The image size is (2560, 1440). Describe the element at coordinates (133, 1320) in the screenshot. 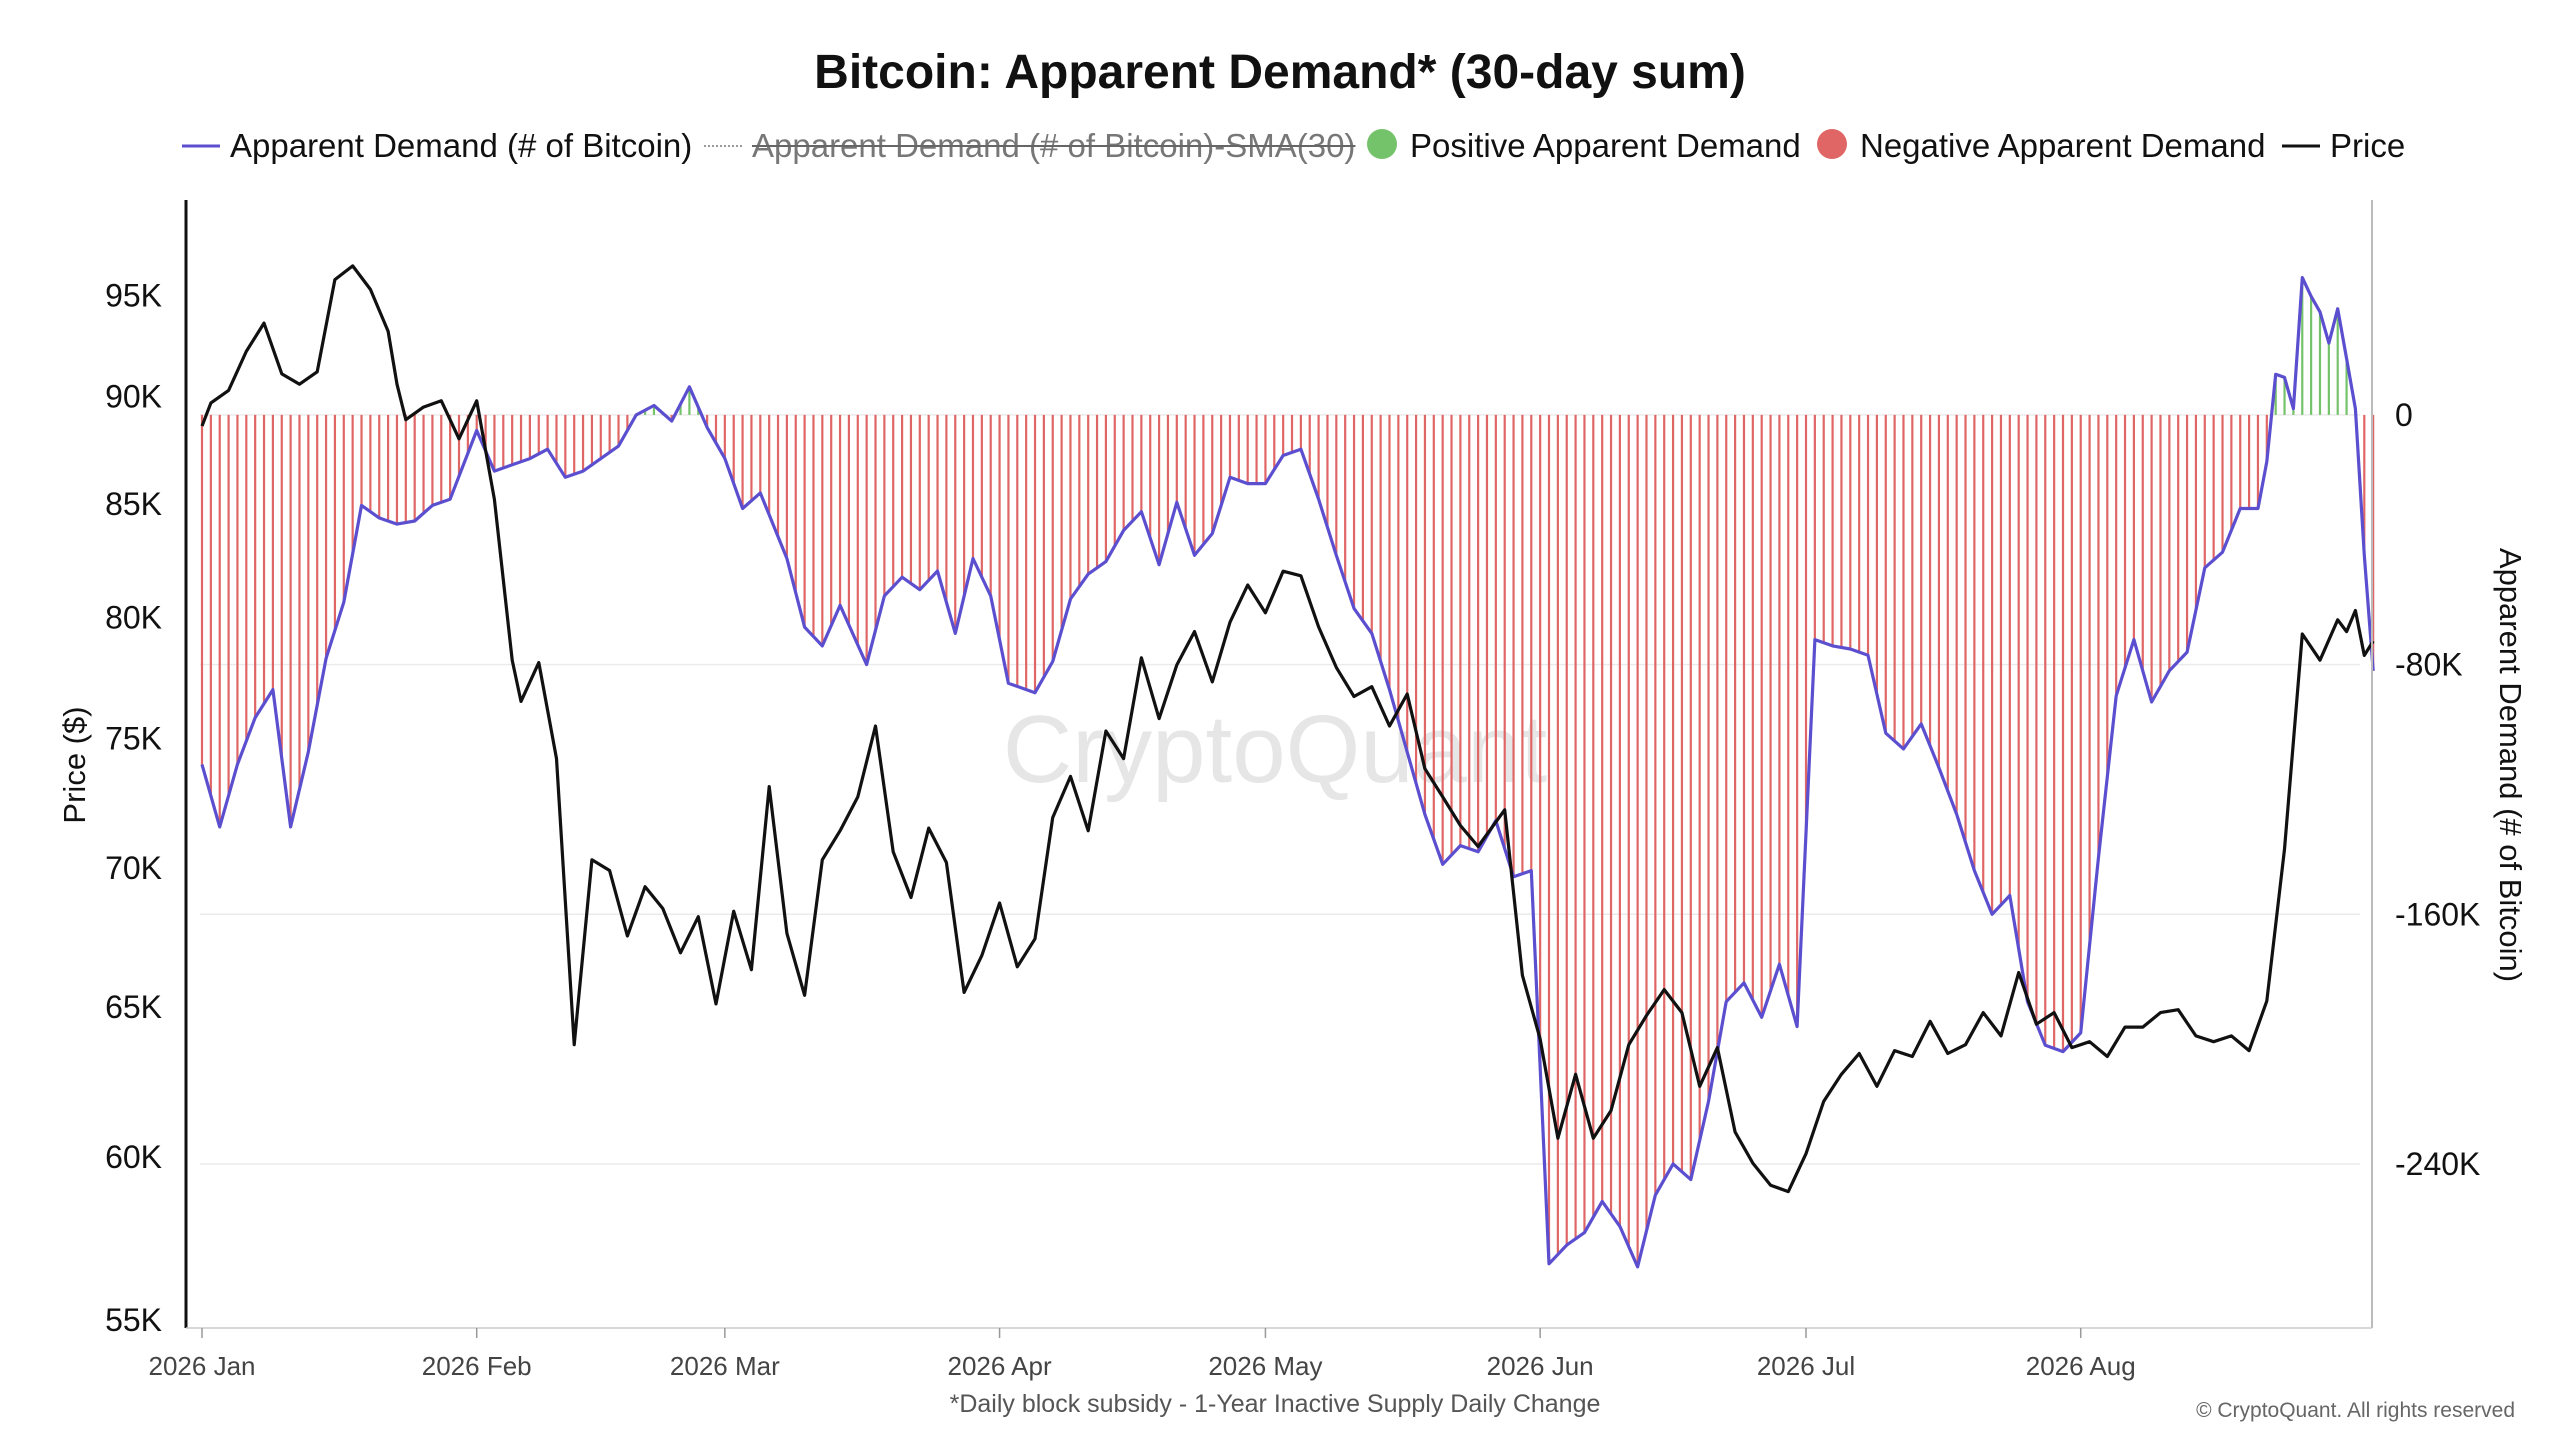

I see `y-left-tick-label: 55K` at that location.